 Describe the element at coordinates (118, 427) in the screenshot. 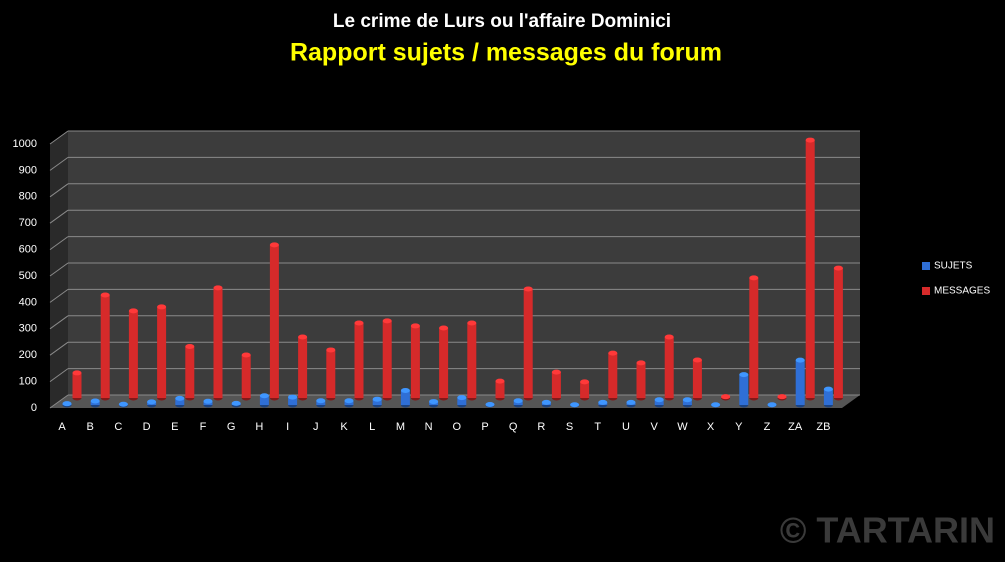

I see `x-tick-label: C` at that location.